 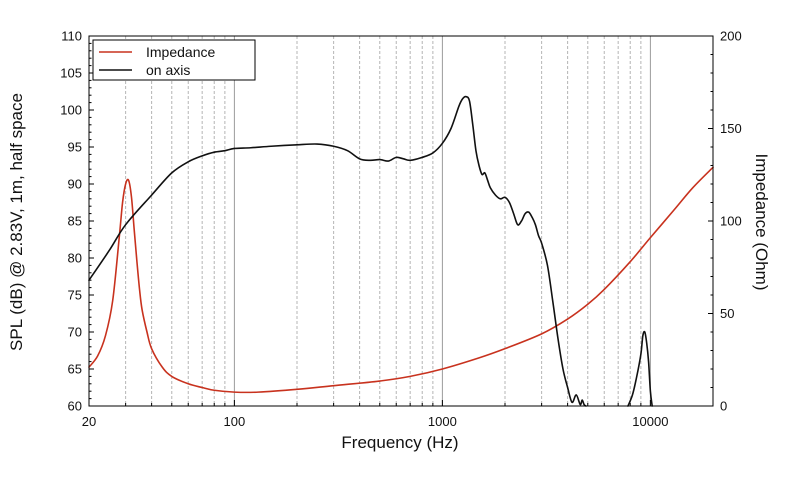 What do you see at coordinates (75, 221) in the screenshot?
I see `y-tick-label: 85` at bounding box center [75, 221].